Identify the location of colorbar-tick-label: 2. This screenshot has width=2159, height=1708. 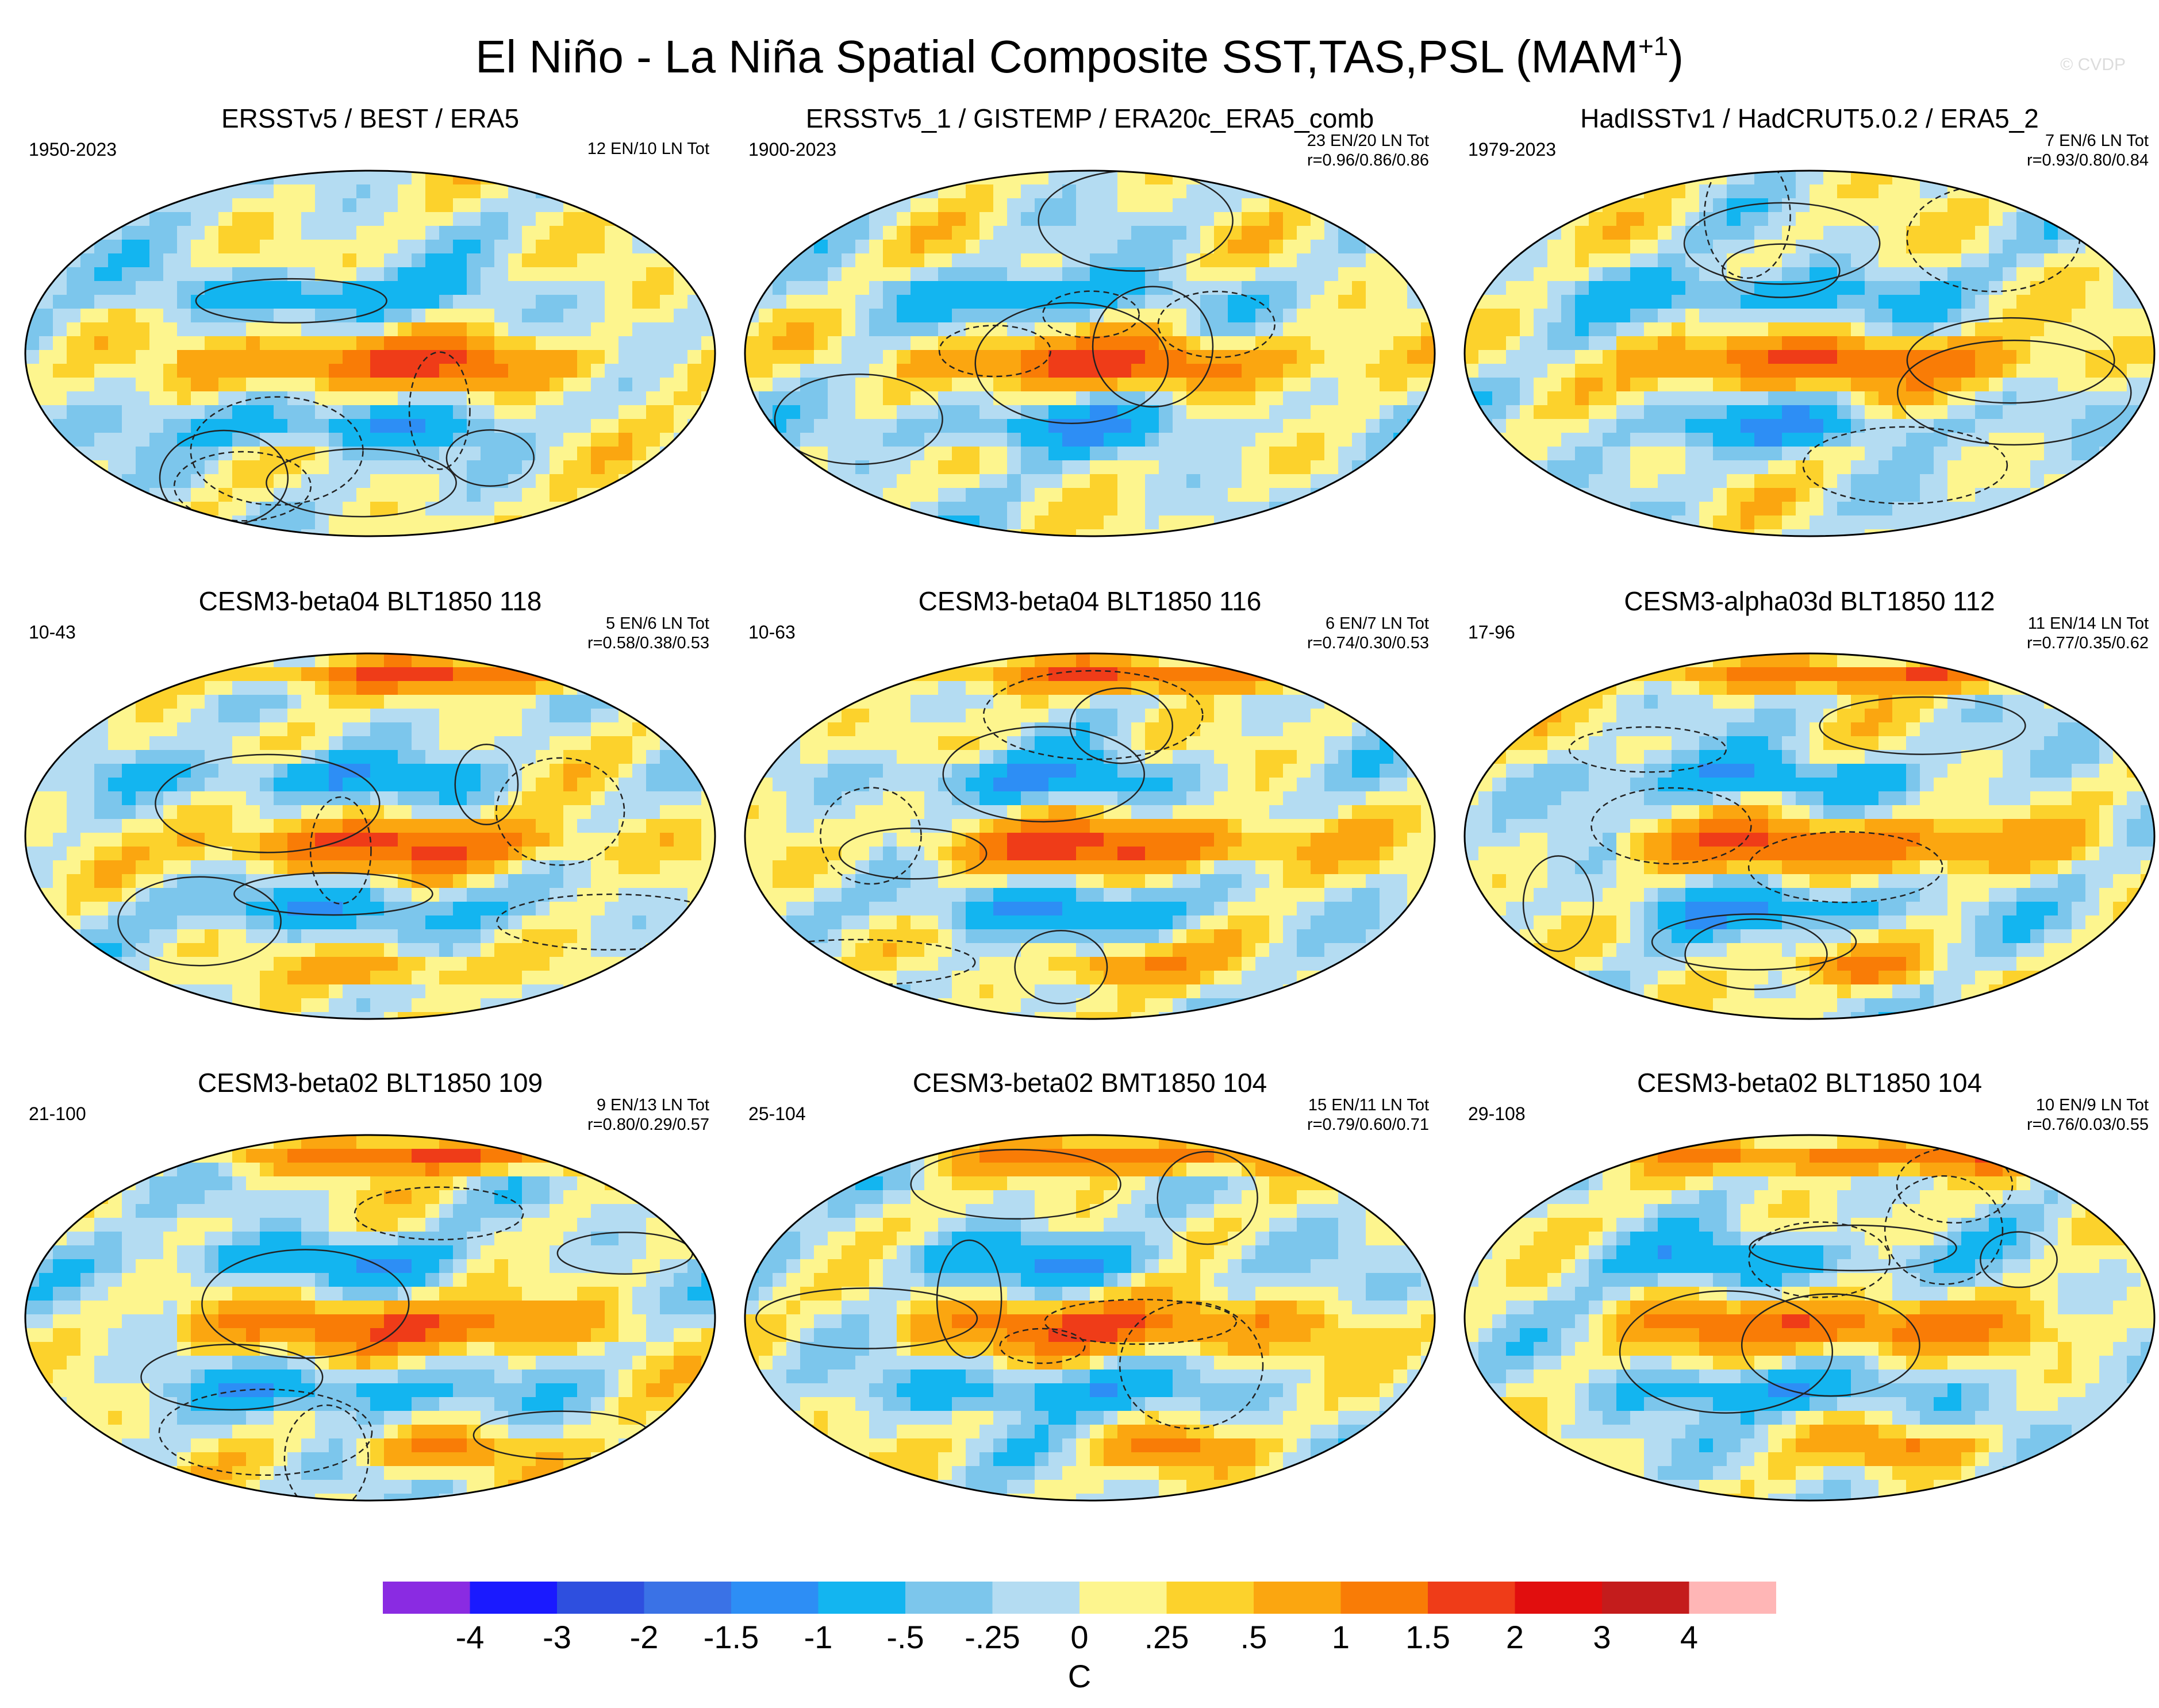
(1514, 1637).